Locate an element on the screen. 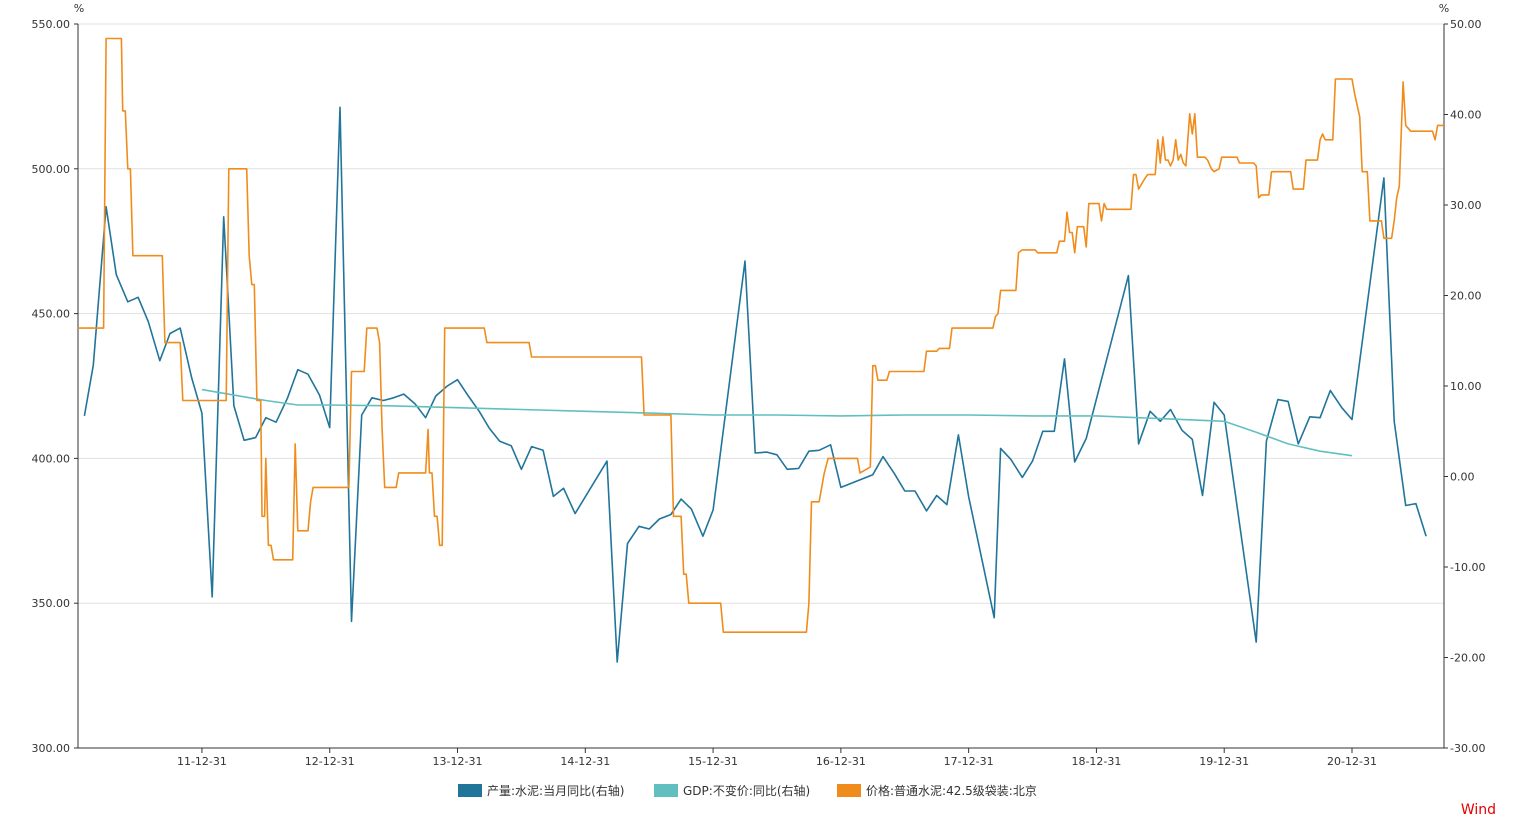 This screenshot has height=822, width=1518. left-axis-tick-label: 550.00 is located at coordinates (51, 24).